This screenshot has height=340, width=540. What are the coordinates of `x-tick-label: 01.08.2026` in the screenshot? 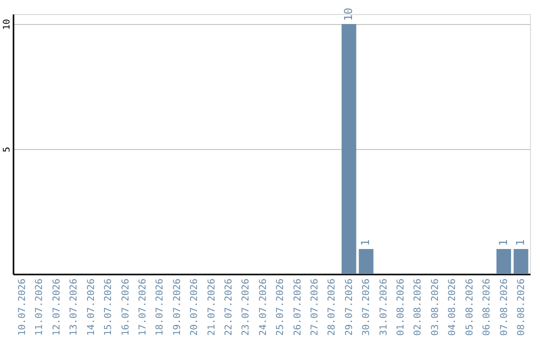 It's located at (401, 307).